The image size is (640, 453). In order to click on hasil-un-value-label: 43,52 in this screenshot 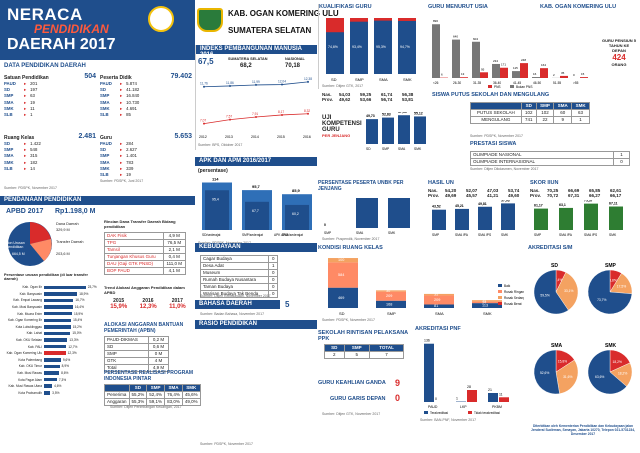, I will do `click(436, 207)`.